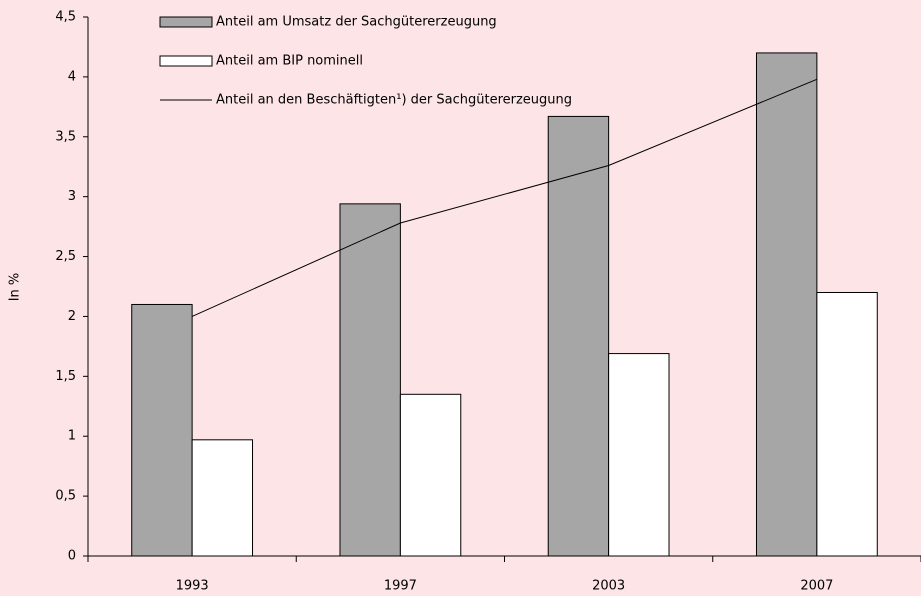 Image resolution: width=921 pixels, height=596 pixels. Describe the element at coordinates (72, 316) in the screenshot. I see `y-tick-label: 2` at that location.